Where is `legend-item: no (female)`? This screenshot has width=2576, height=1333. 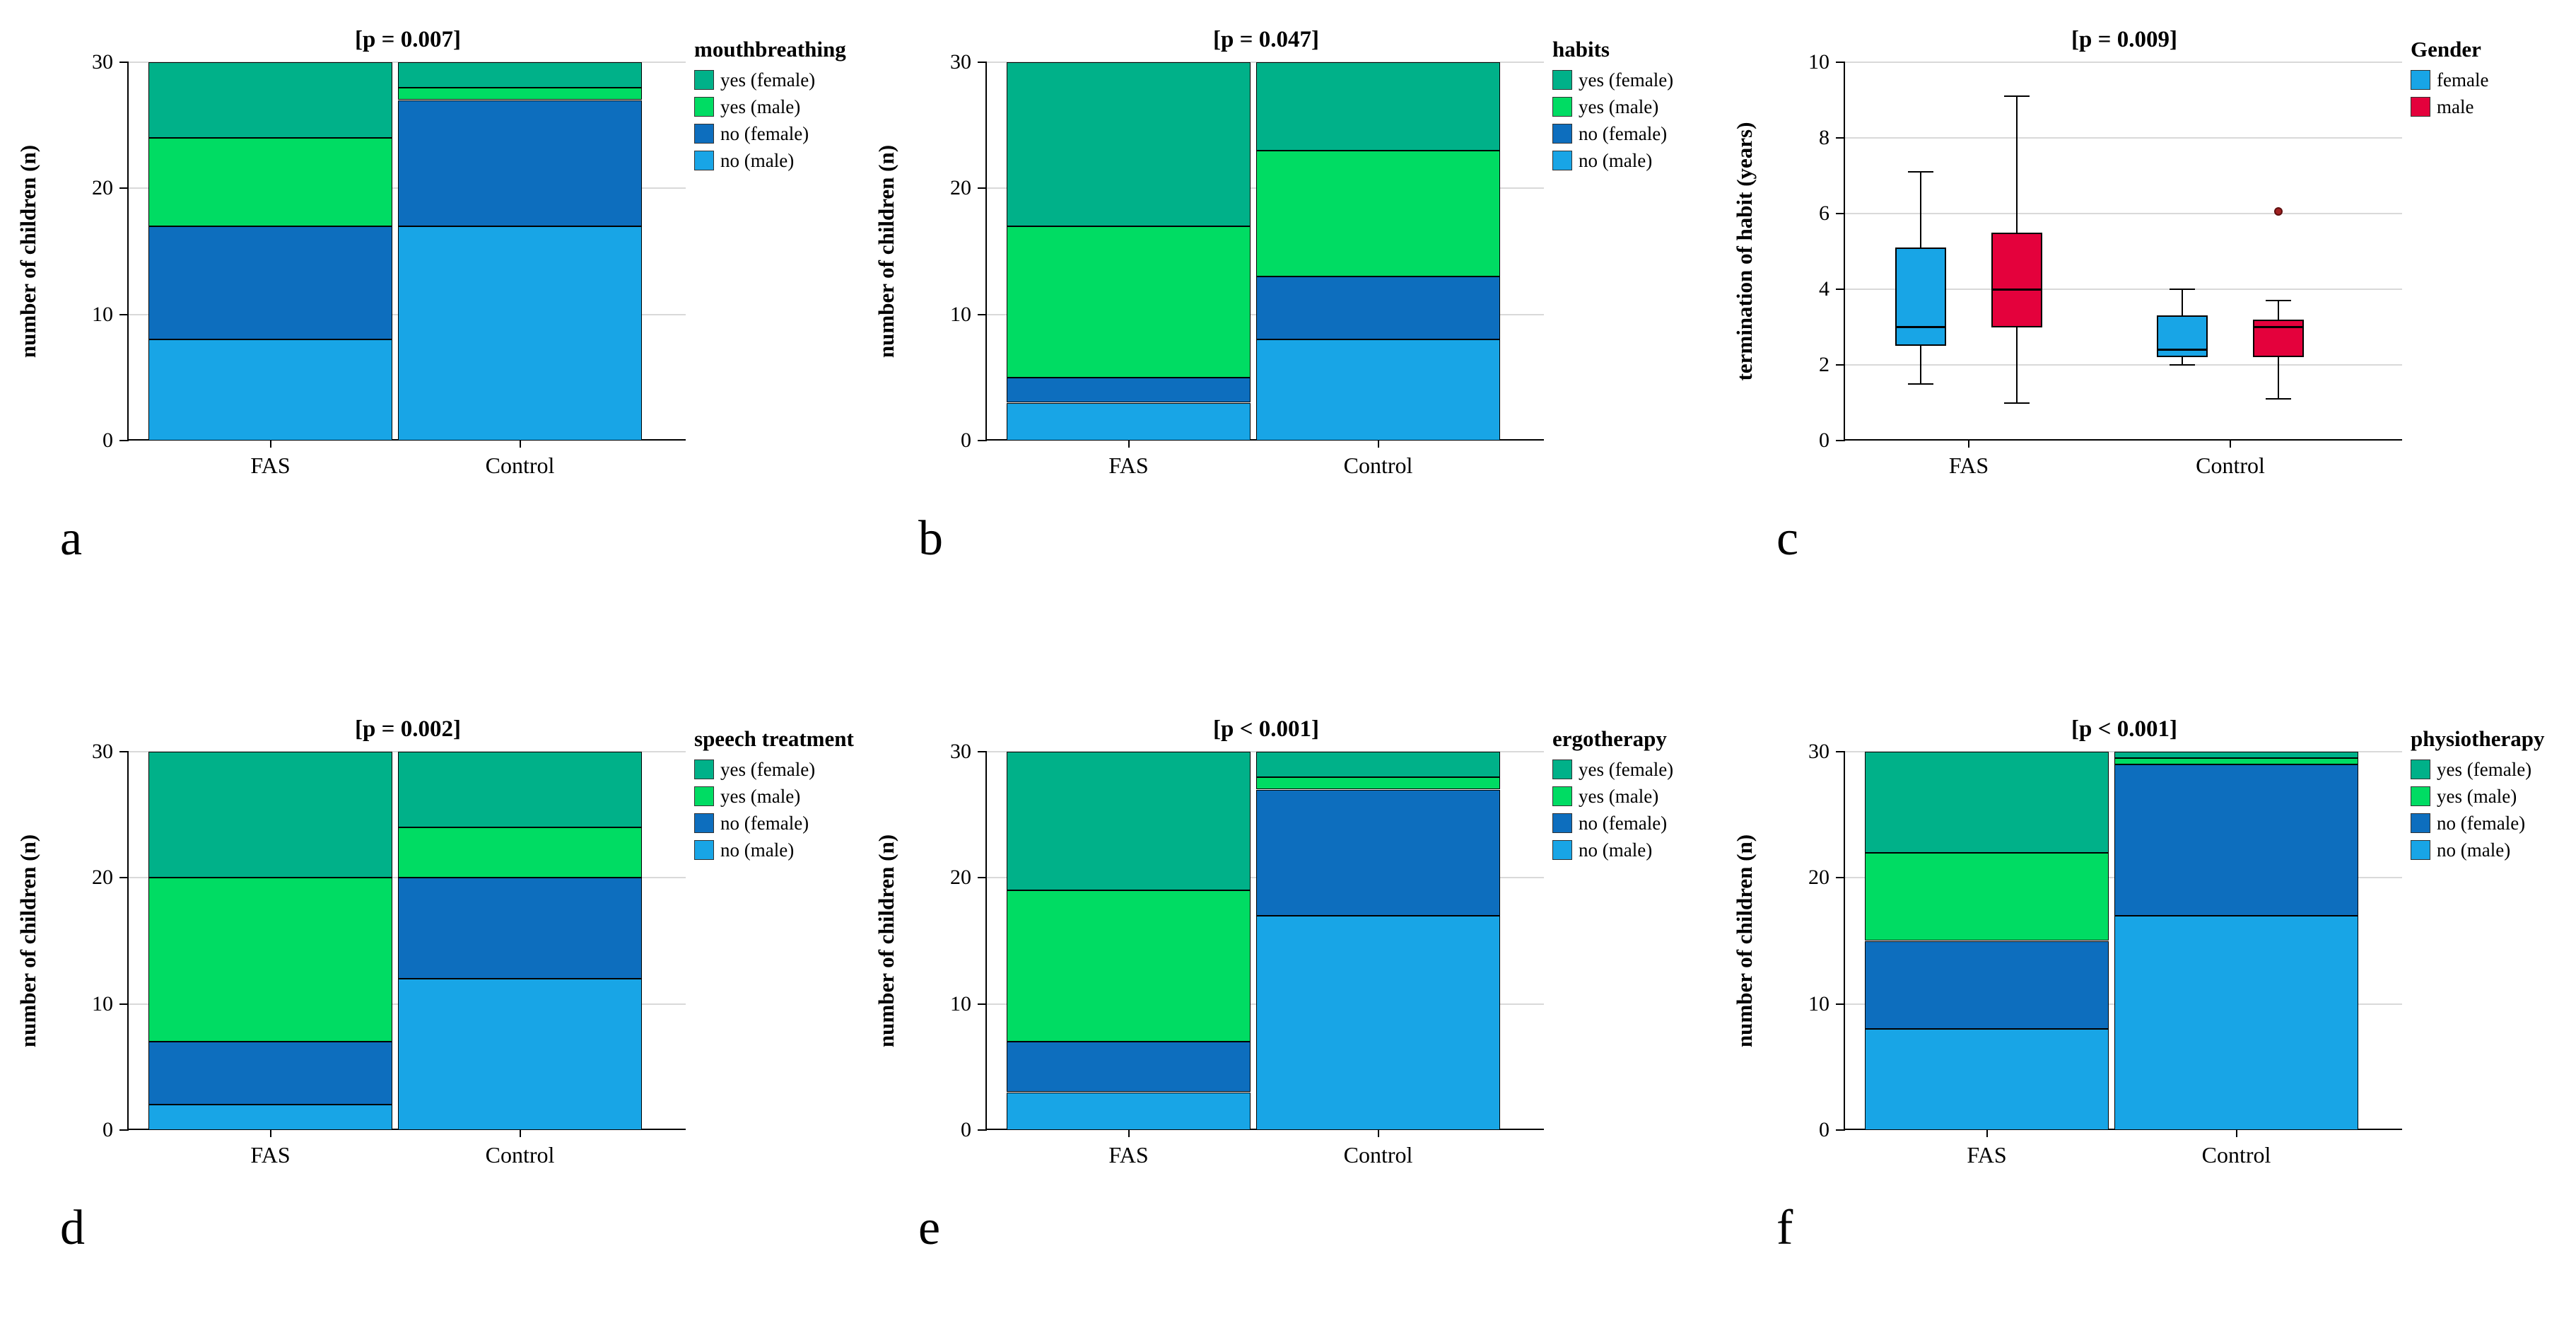 legend-item: no (female) is located at coordinates (1633, 134).